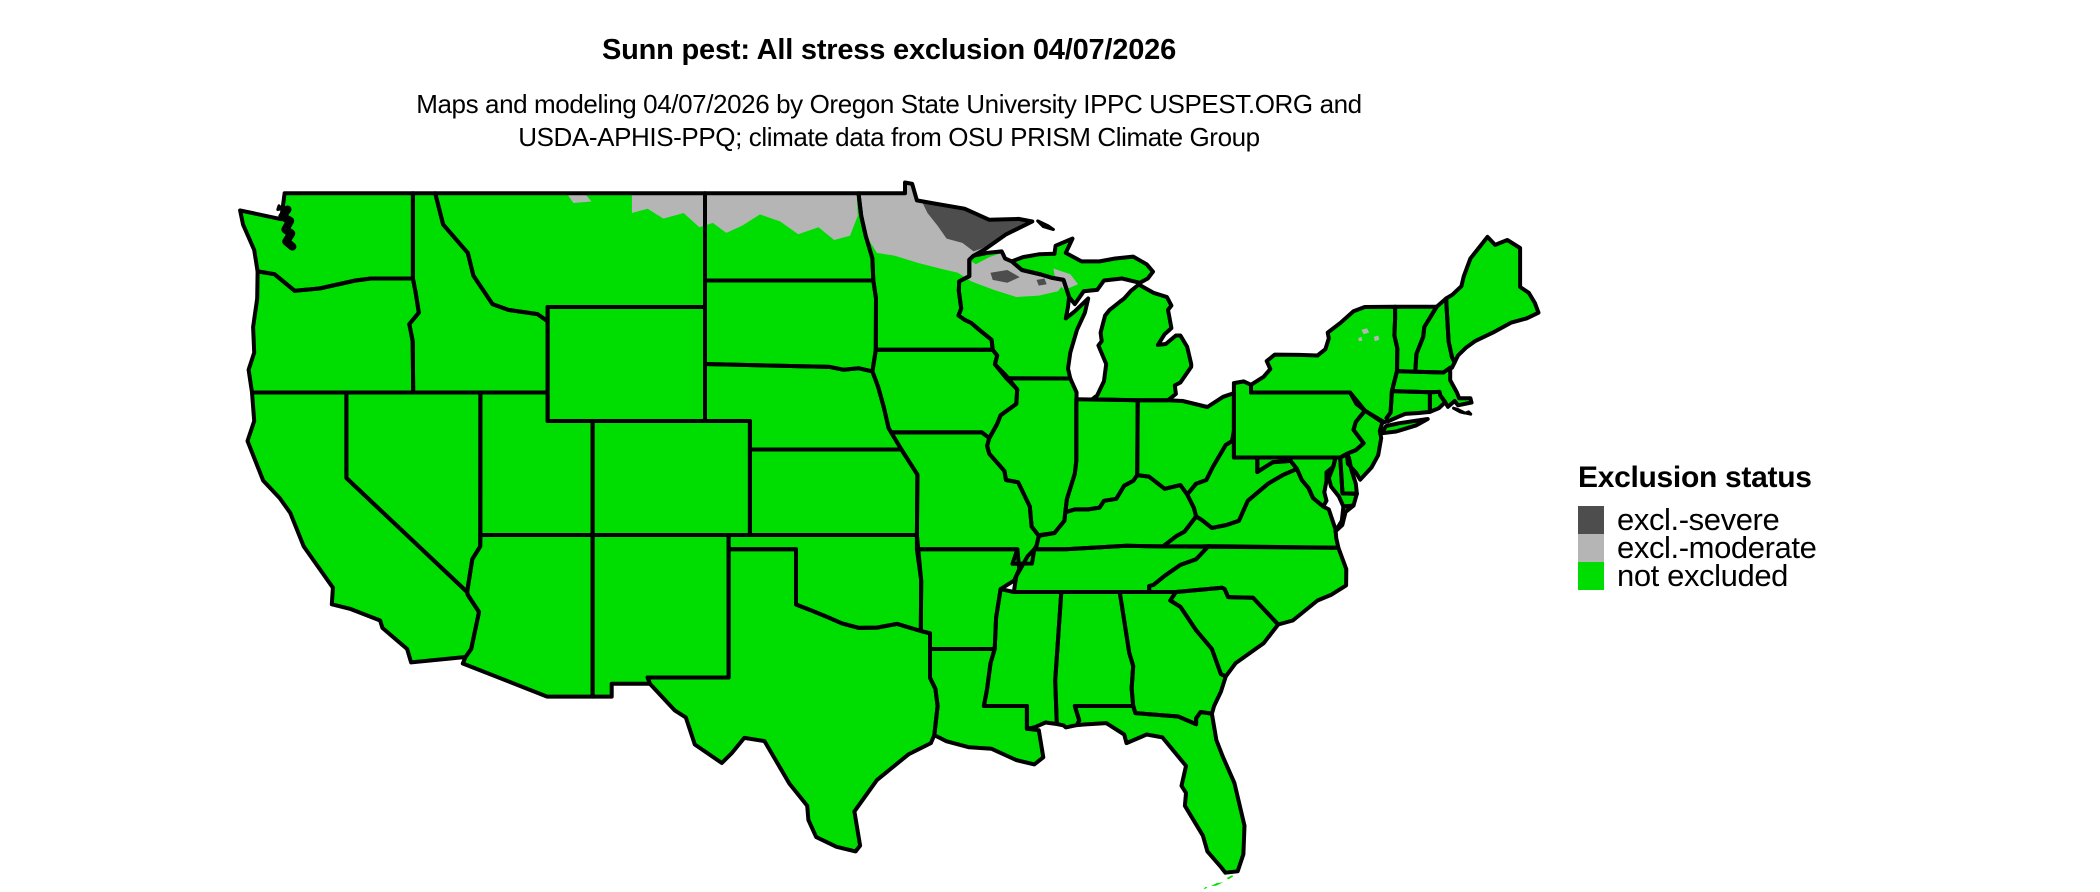 This screenshot has height=892, width=2100. I want to click on state-fill-az, so click(527, 616).